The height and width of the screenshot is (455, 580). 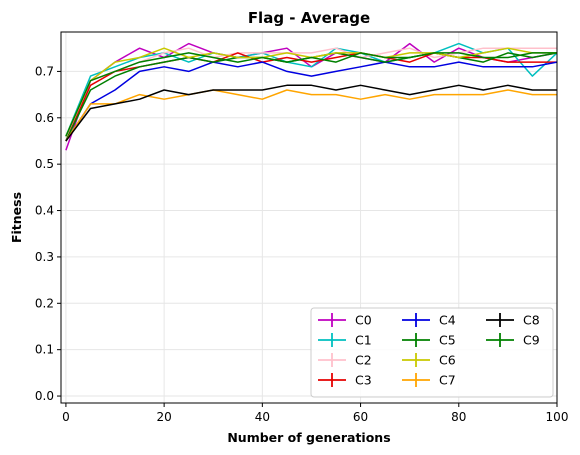 I want to click on legend-label: C1, so click(x=363, y=340).